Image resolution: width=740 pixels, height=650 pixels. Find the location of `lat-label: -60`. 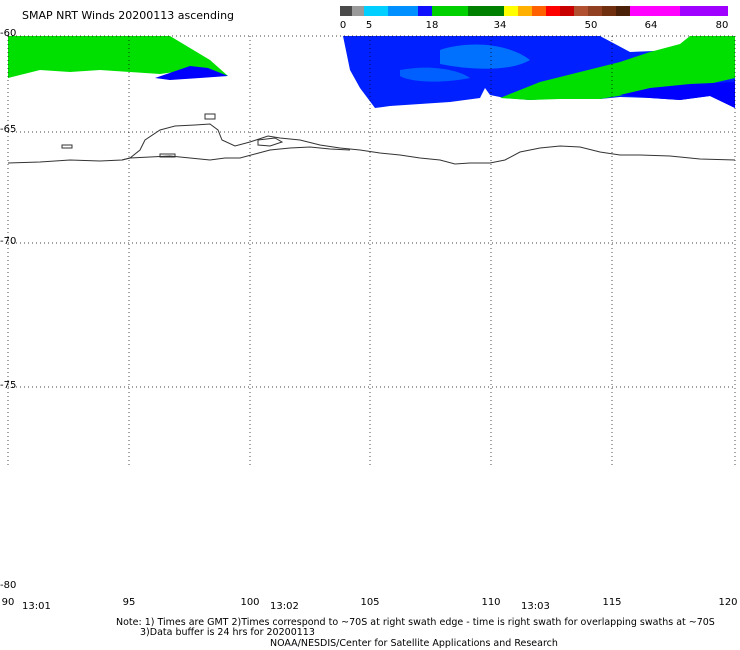

lat-label: -60 is located at coordinates (8, 33).